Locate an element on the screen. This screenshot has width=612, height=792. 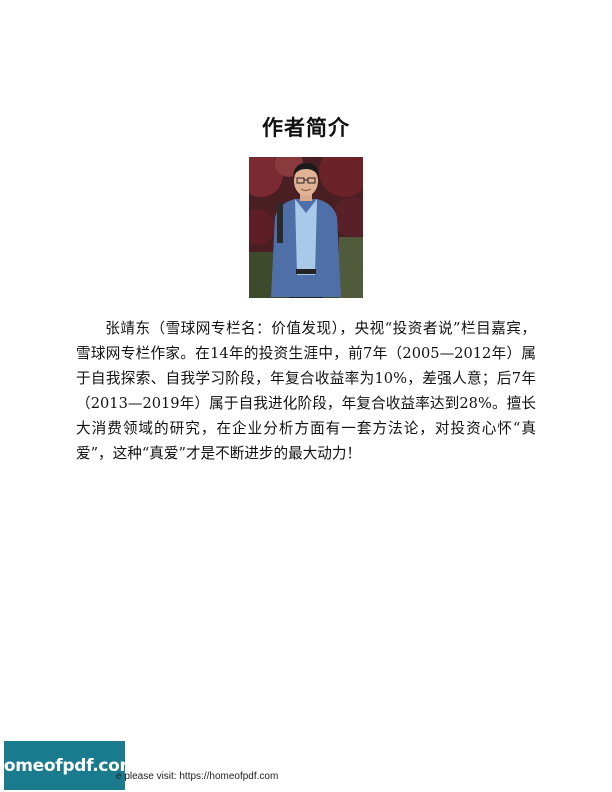
author-photo is located at coordinates (306, 227).